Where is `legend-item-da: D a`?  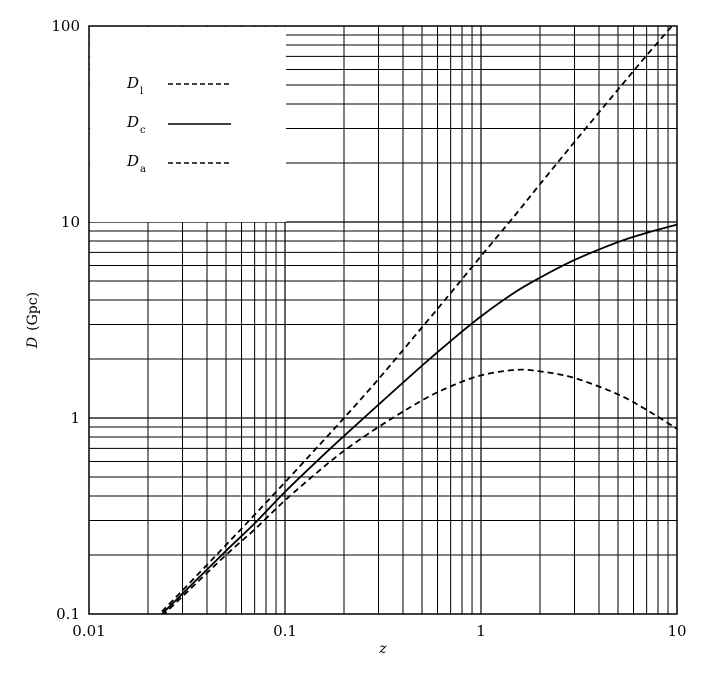
legend-item-da: D a is located at coordinates (177, 163).